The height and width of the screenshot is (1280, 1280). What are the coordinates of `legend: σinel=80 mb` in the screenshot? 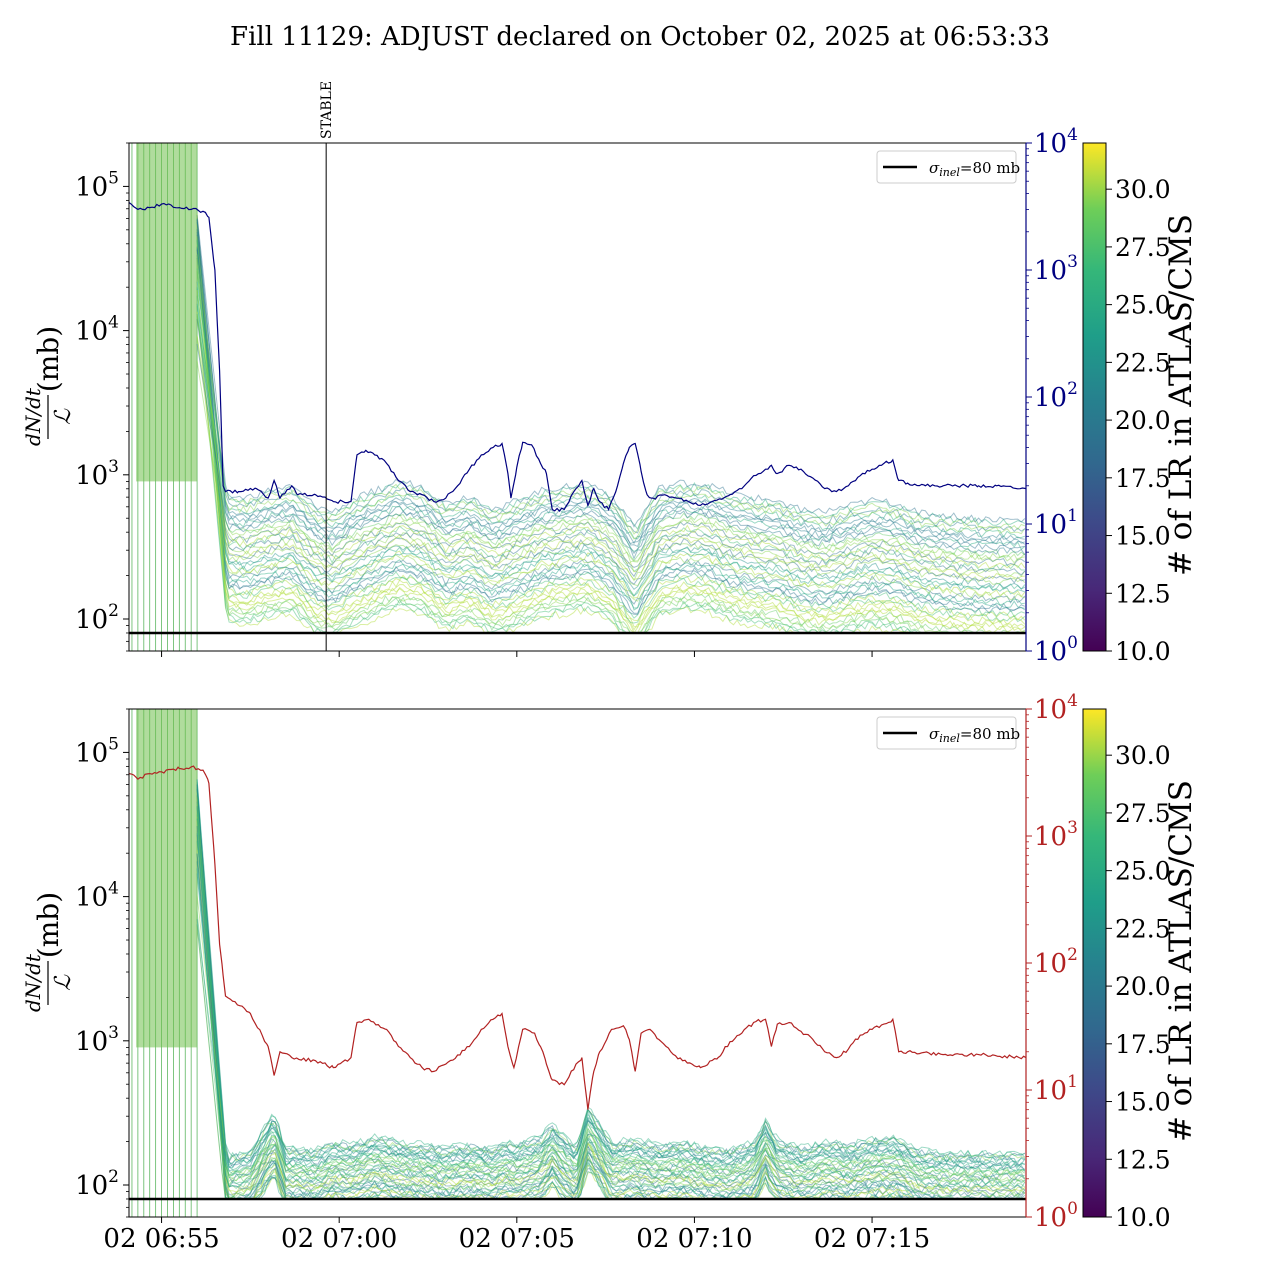 It's located at (948, 733).